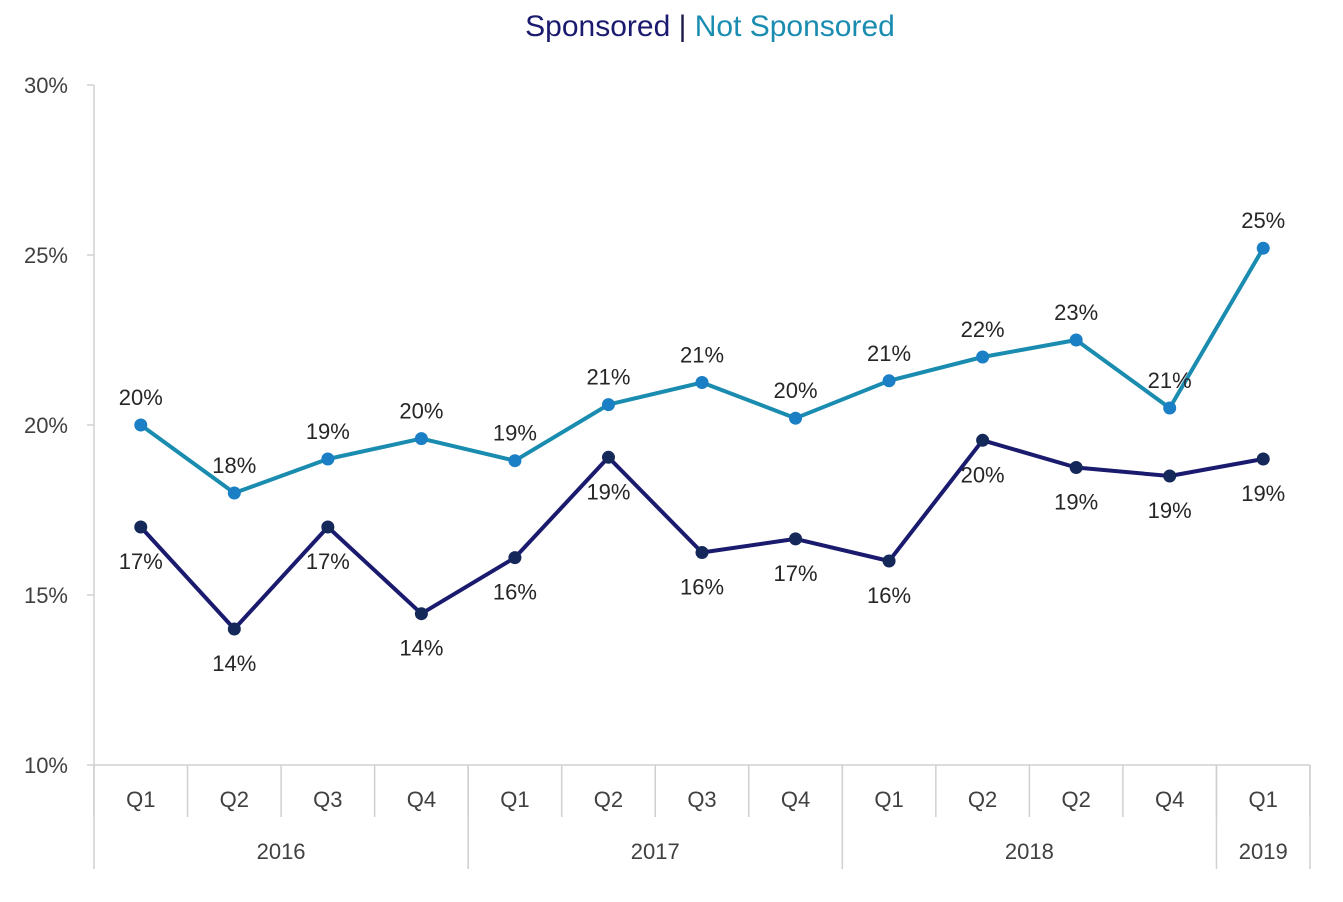  I want to click on data-label: 23%, so click(1076, 312).